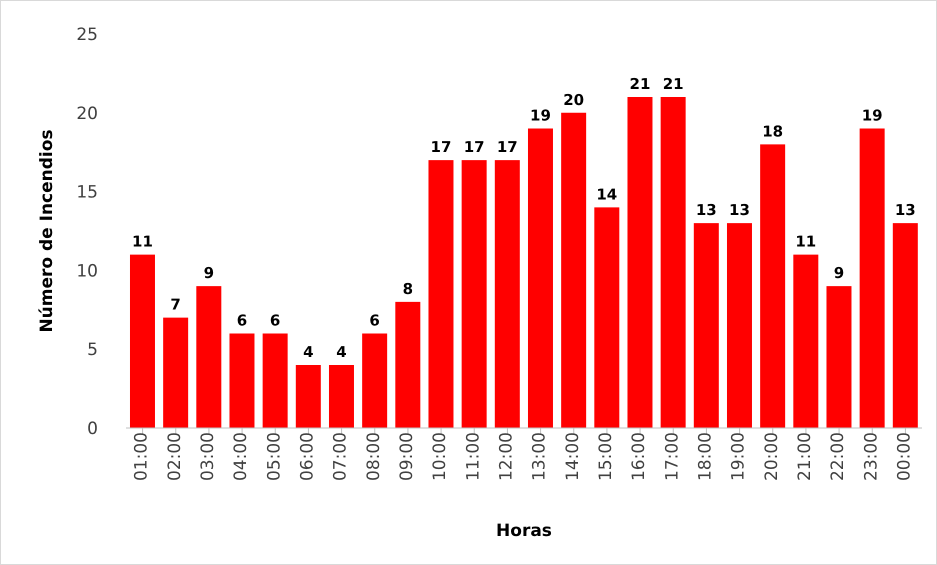 The image size is (937, 565). I want to click on x-tick-label: 21:00, so click(804, 456).